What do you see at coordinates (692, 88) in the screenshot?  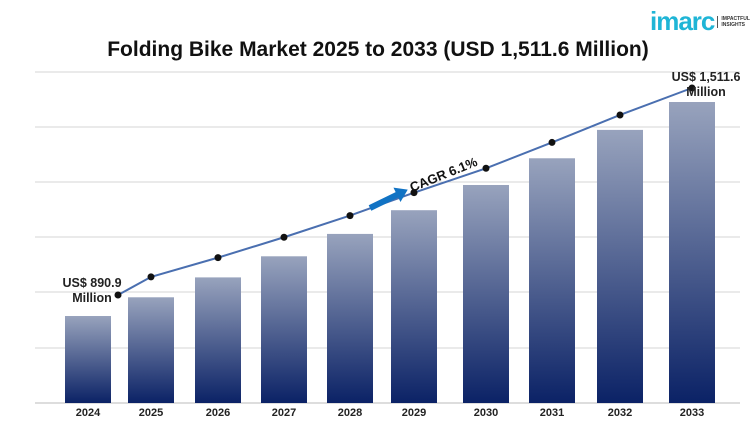 I see `trend-point-2033` at bounding box center [692, 88].